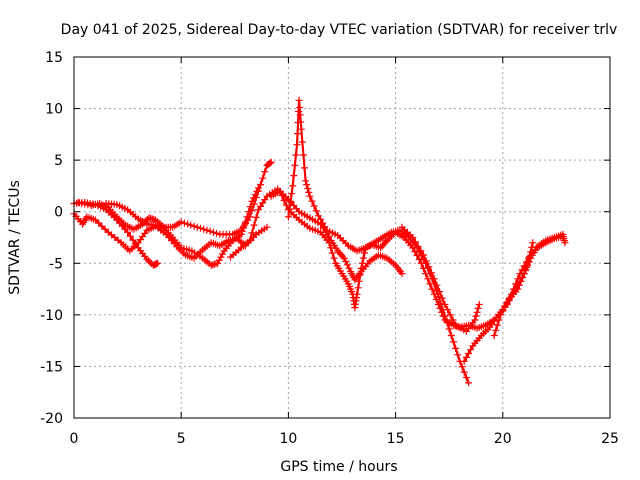  I want to click on x-tick-label: 10, so click(288, 439).